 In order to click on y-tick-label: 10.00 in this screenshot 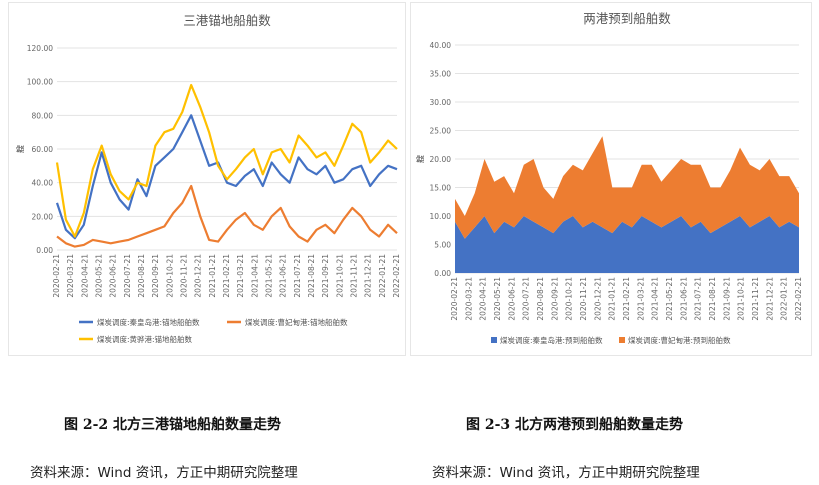, I will do `click(441, 216)`.